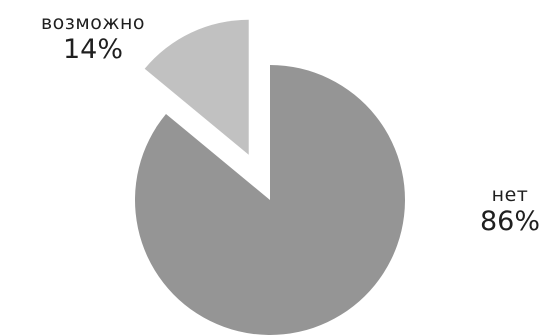  What do you see at coordinates (93, 23) in the screenshot?
I see `slice-name-vozmozhno: возможно` at bounding box center [93, 23].